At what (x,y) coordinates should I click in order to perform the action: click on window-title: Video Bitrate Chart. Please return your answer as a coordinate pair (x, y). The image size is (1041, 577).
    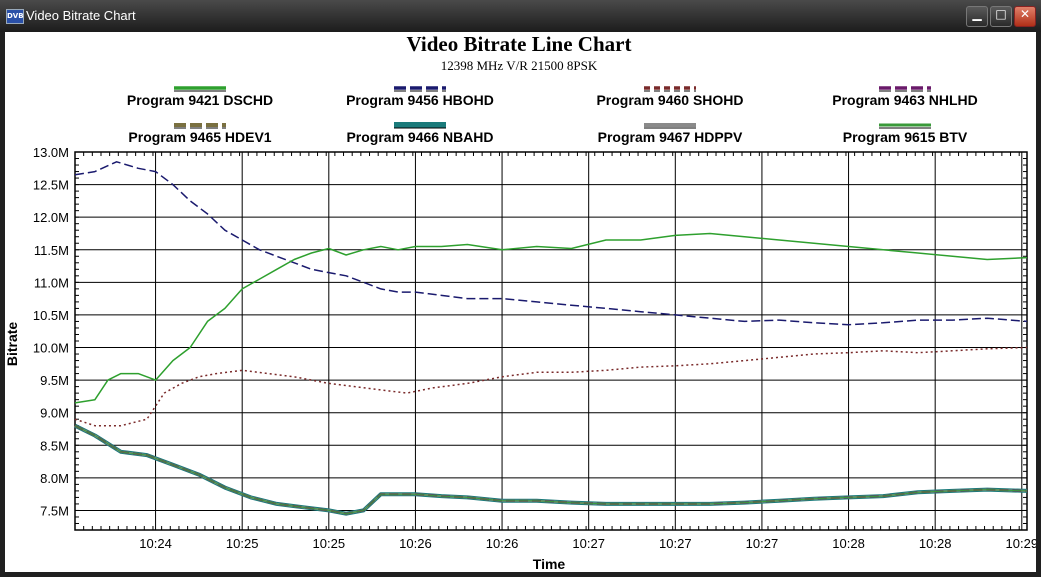
    Looking at the image, I should click on (81, 15).